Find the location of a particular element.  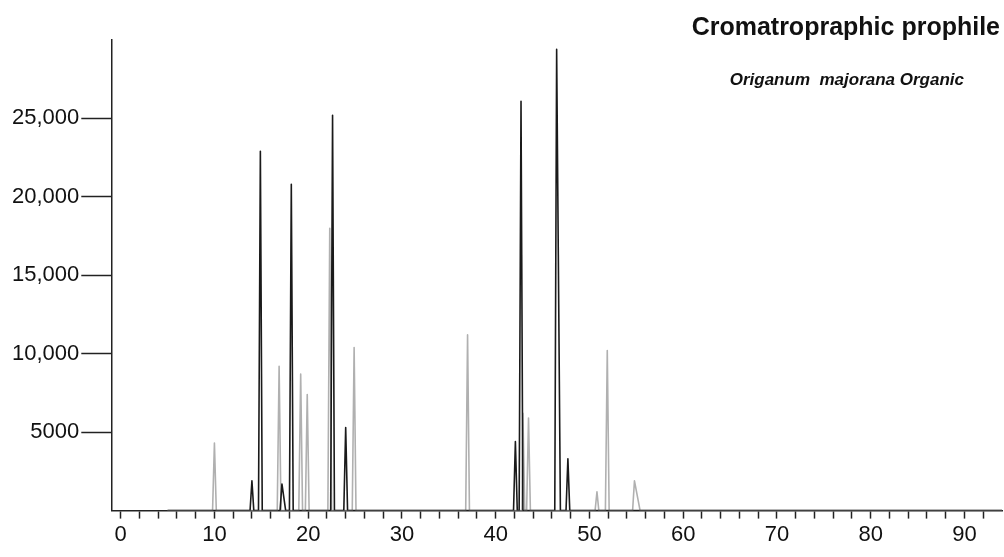

text: Origanum majorana Organic is located at coordinates (846, 80).